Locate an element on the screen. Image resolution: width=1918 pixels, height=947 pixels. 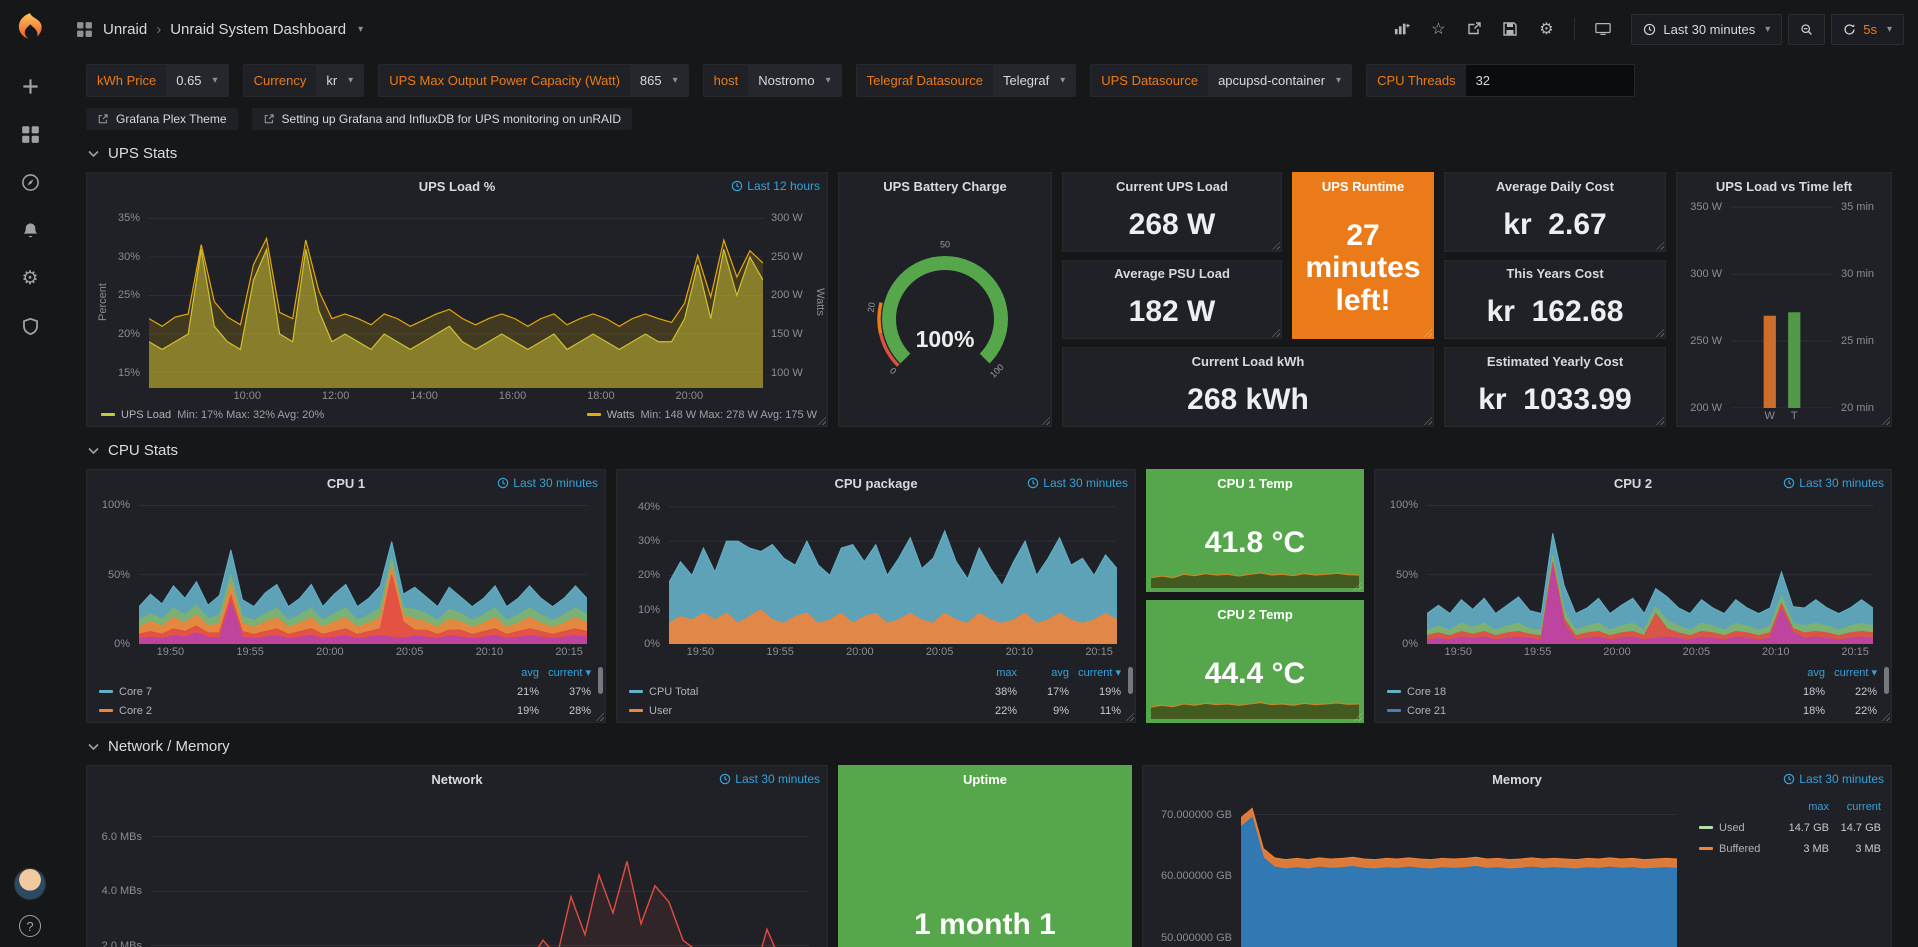
legend-row-core-18: Core 18 18% 22% is located at coordinates (1632, 691).